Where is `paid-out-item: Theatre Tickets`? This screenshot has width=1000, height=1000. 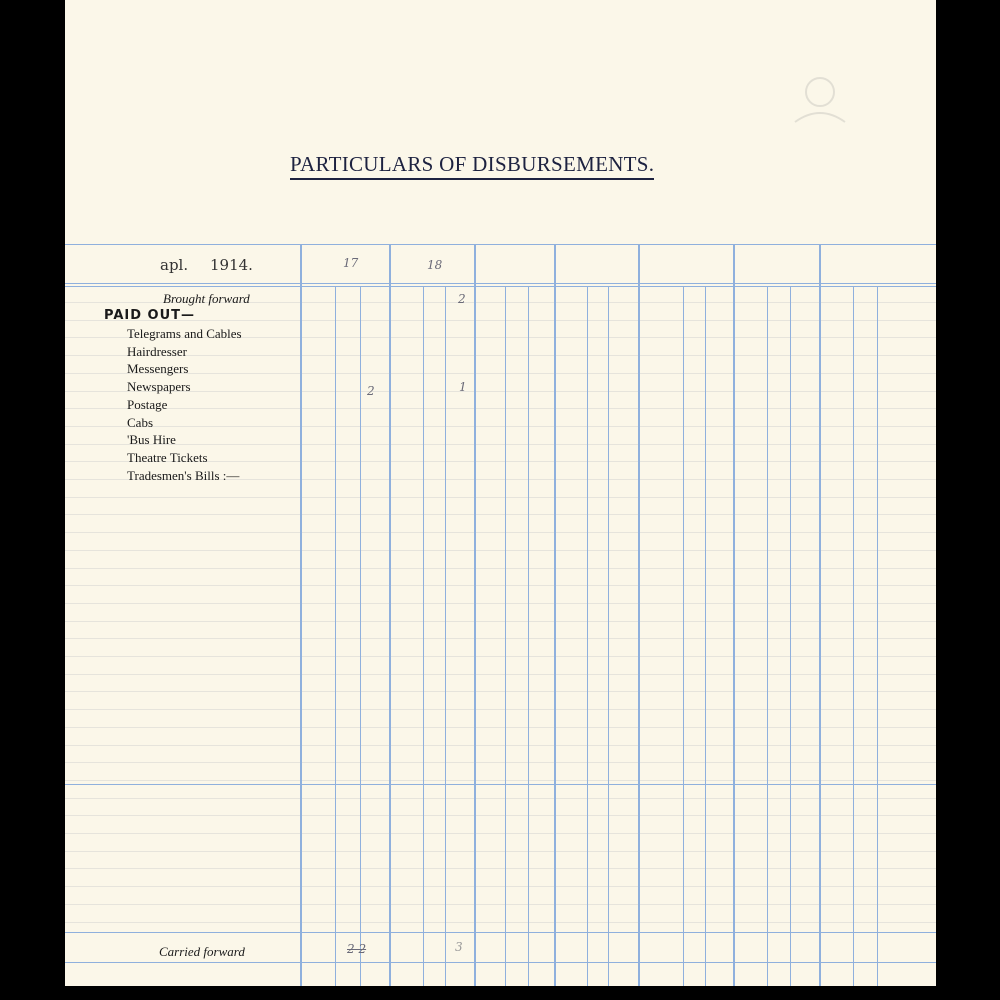
paid-out-item: Theatre Tickets is located at coordinates (167, 457).